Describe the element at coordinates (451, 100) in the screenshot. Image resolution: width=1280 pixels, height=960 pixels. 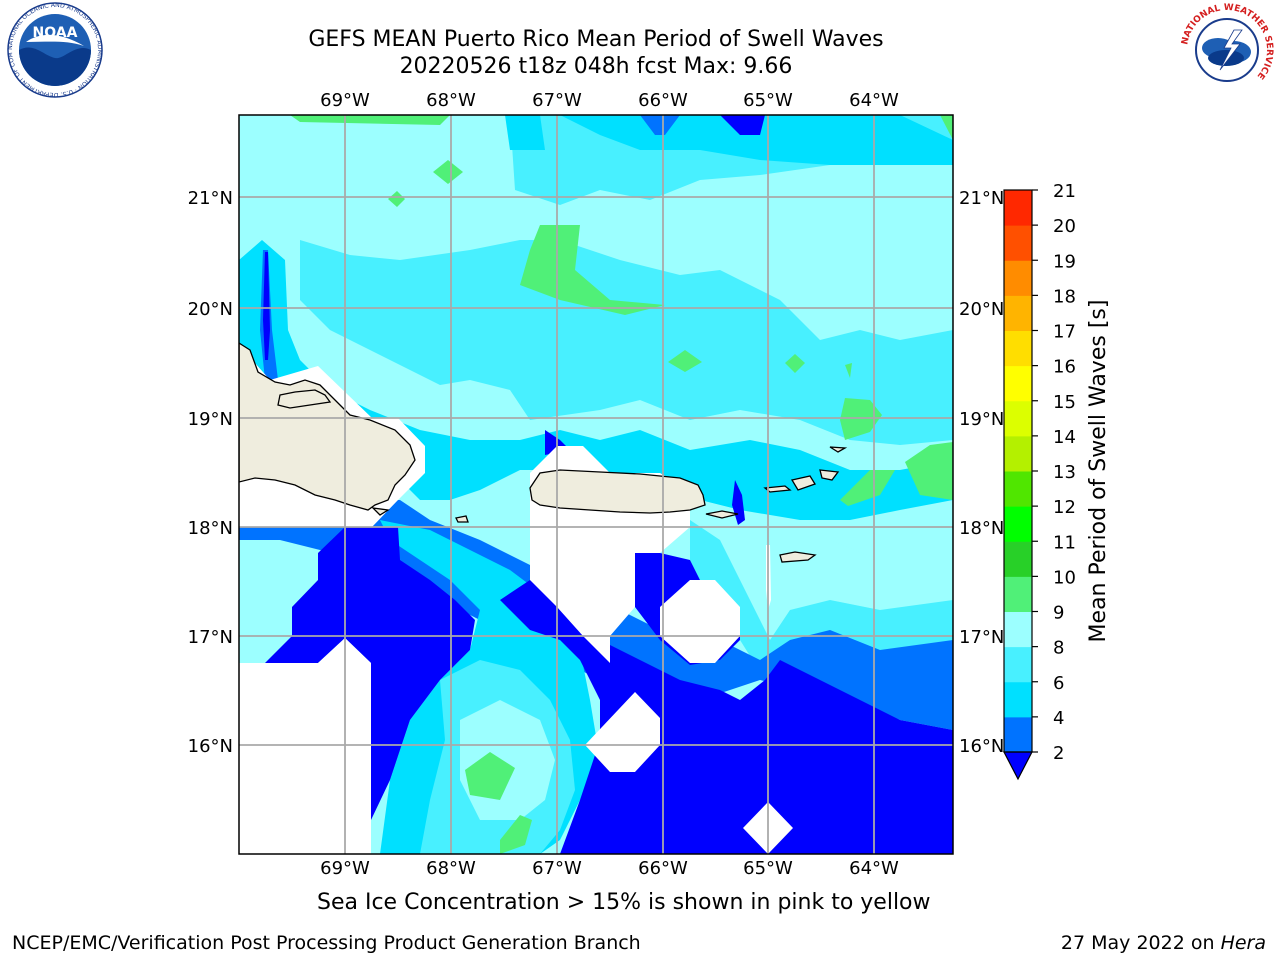
I see `lon-label-top: 68°W` at that location.